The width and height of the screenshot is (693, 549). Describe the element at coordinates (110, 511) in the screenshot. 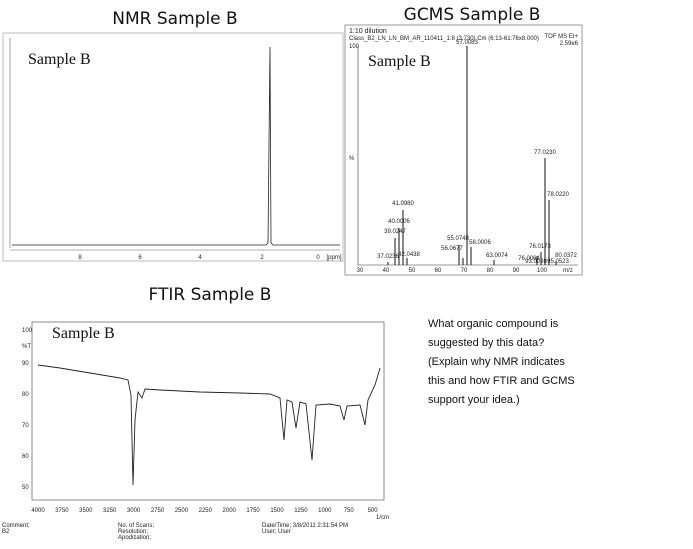

I see `ftir-x-tick-label: 3250` at that location.